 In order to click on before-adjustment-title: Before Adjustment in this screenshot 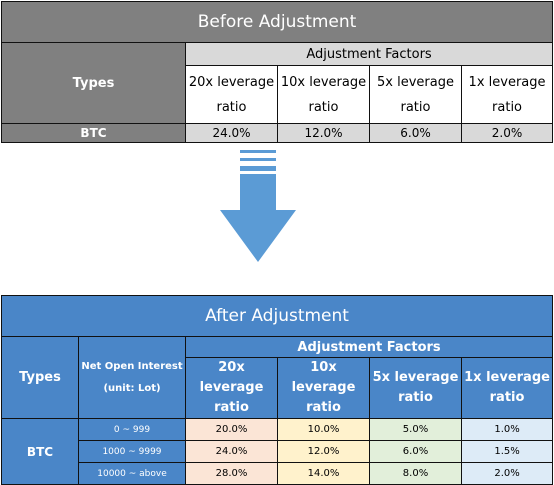, I will do `click(277, 22)`.